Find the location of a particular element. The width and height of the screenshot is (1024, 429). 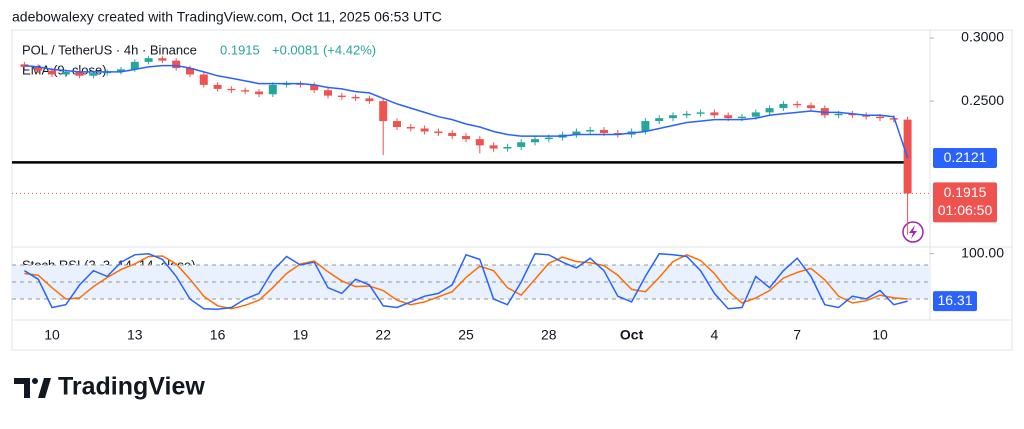

y-tick-label: 100.00 is located at coordinates (982, 252).